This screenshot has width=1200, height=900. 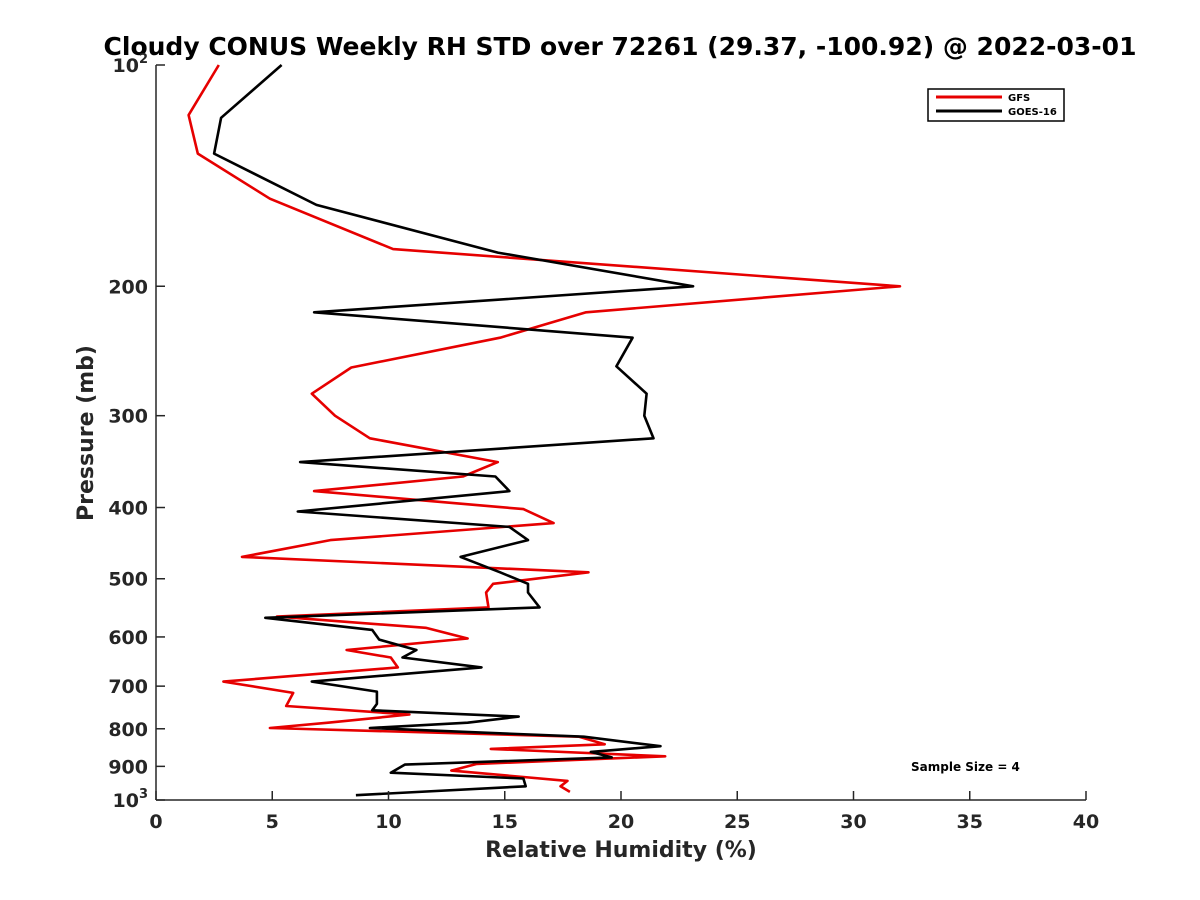 I want to click on legend-box, so click(x=996, y=105).